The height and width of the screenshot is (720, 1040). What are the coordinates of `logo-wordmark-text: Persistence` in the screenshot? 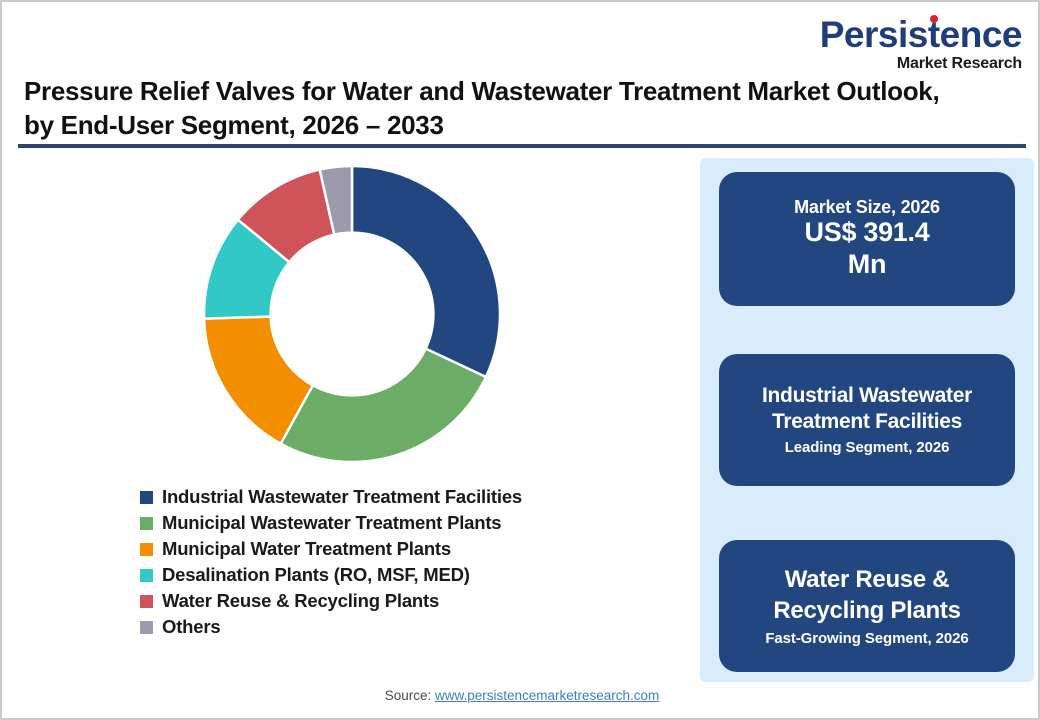 It's located at (921, 34).